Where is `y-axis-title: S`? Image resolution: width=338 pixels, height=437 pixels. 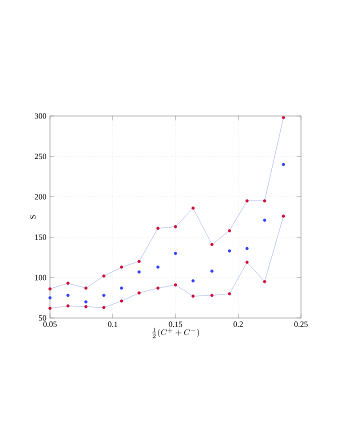
y-axis-title: S is located at coordinates (33, 217).